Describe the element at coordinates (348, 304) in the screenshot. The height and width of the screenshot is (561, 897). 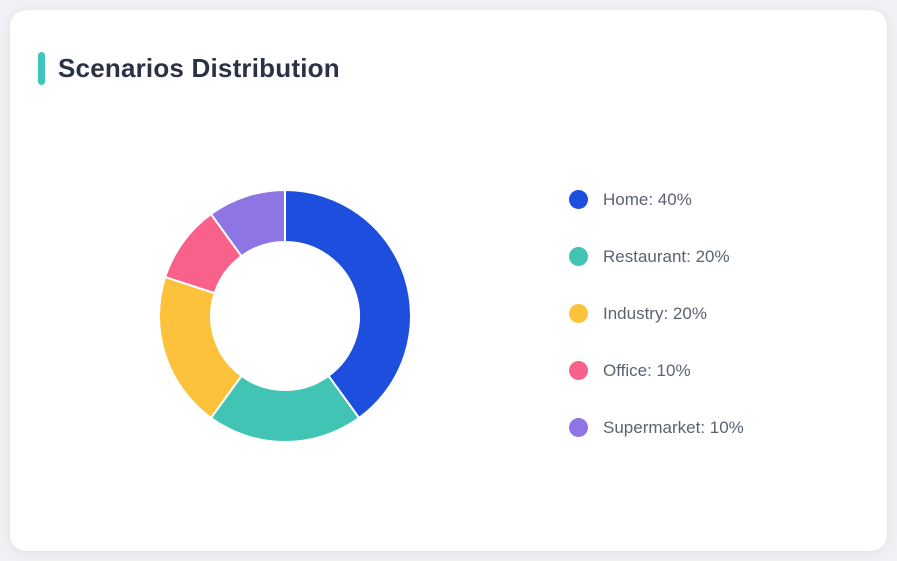
I see `donut-slice-home` at that location.